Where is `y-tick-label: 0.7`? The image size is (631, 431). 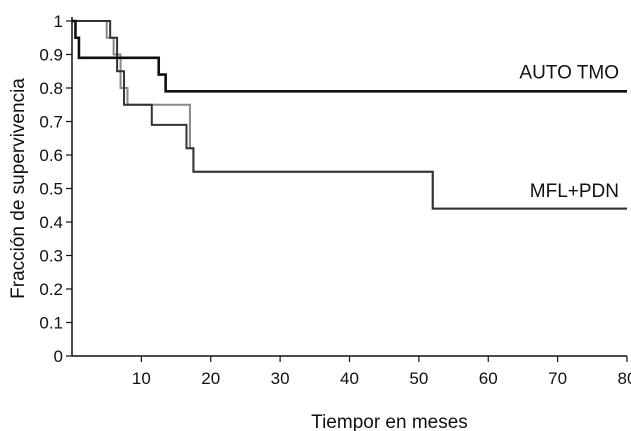
y-tick-label: 0.7 is located at coordinates (51, 122).